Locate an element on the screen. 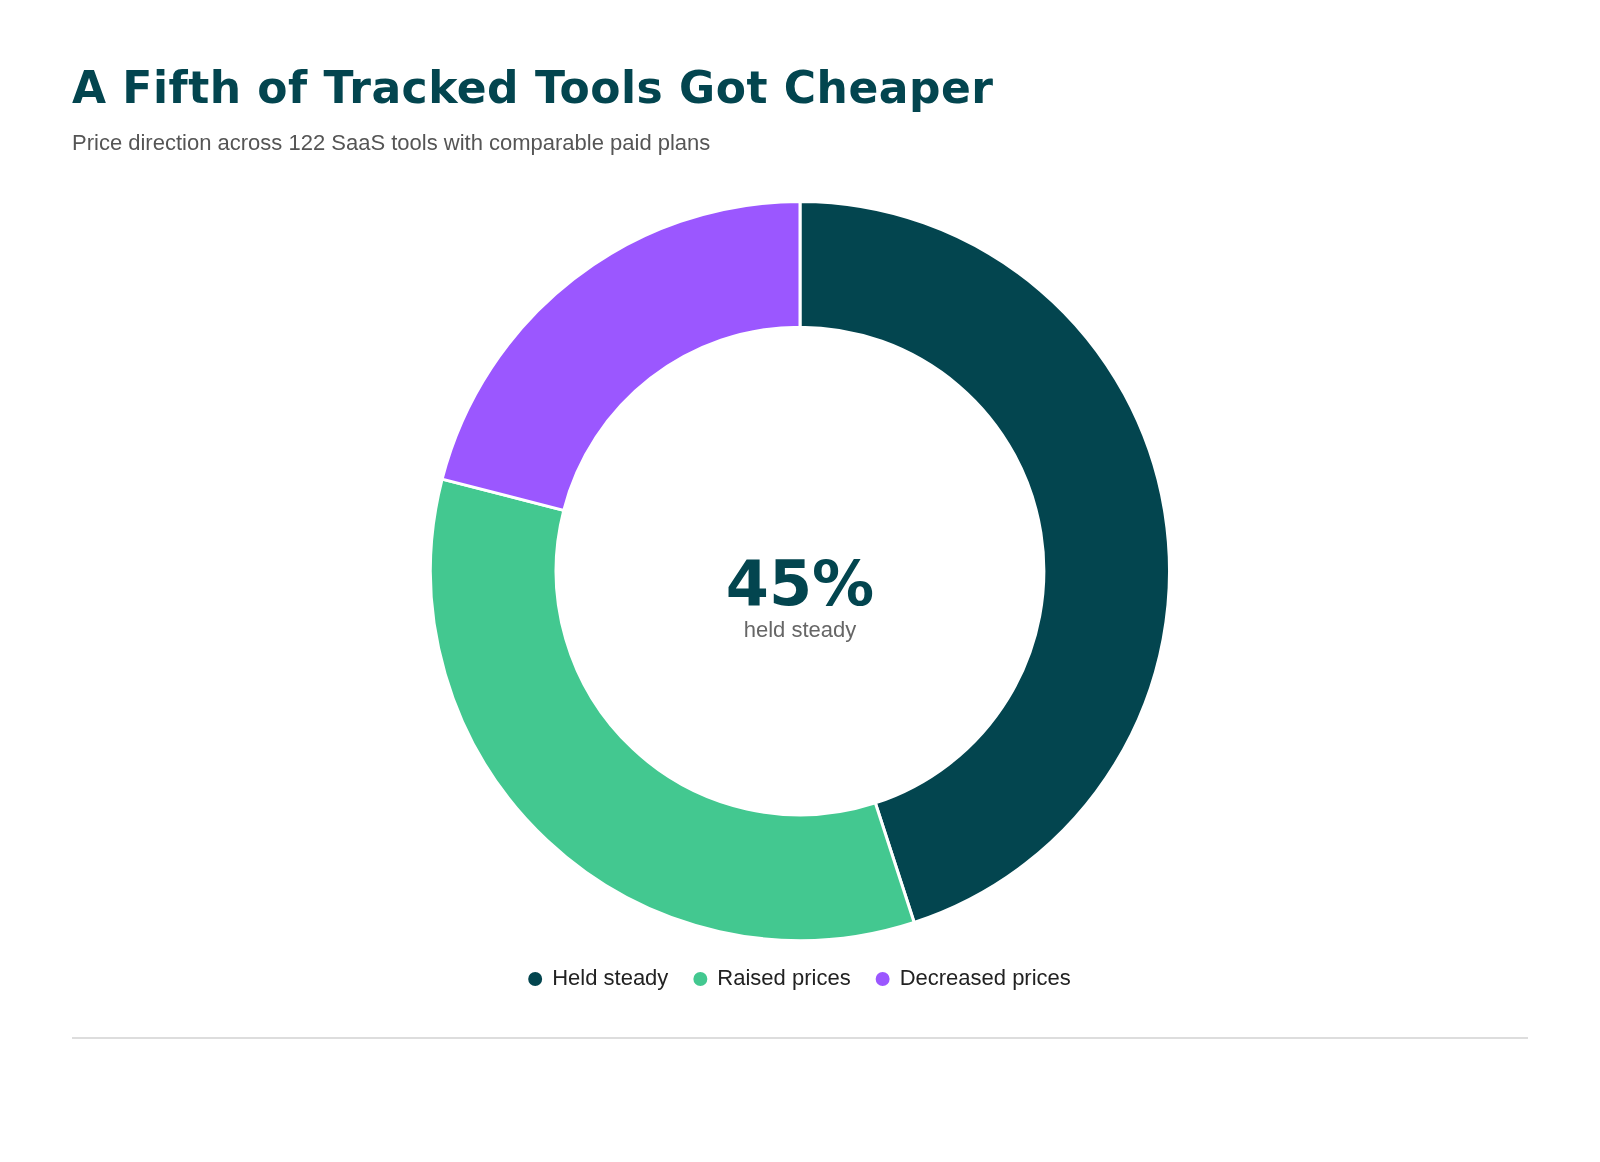 This screenshot has height=1162, width=1600. chart-subtitle: Price direction across 122 SaaS tools with comparable paid plans is located at coordinates (391, 143).